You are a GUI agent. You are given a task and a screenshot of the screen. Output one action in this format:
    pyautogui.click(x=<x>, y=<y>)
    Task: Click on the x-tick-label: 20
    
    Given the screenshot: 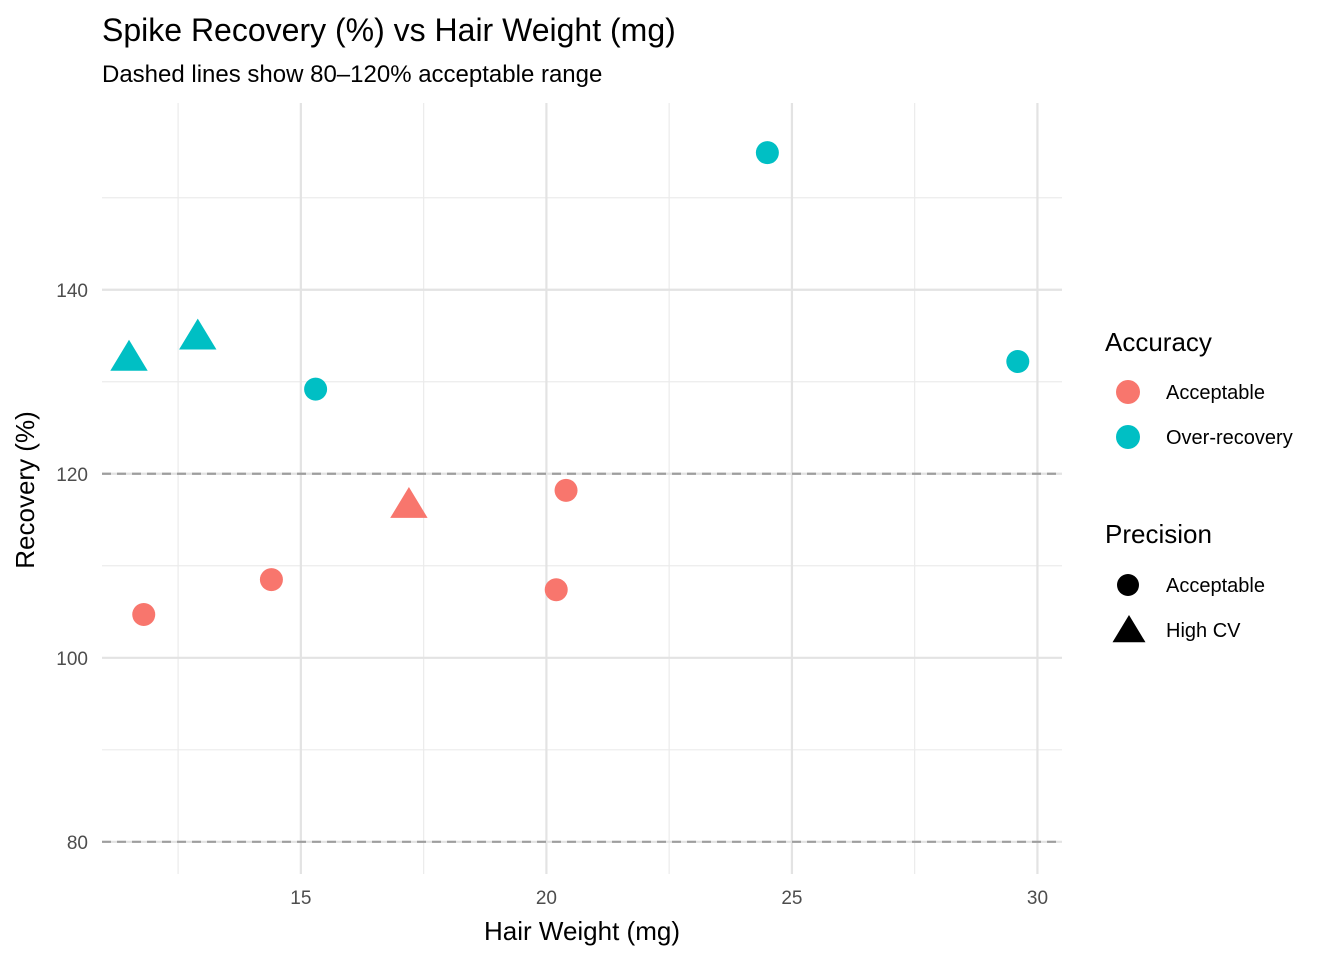 What is the action you would take?
    pyautogui.click(x=546, y=898)
    